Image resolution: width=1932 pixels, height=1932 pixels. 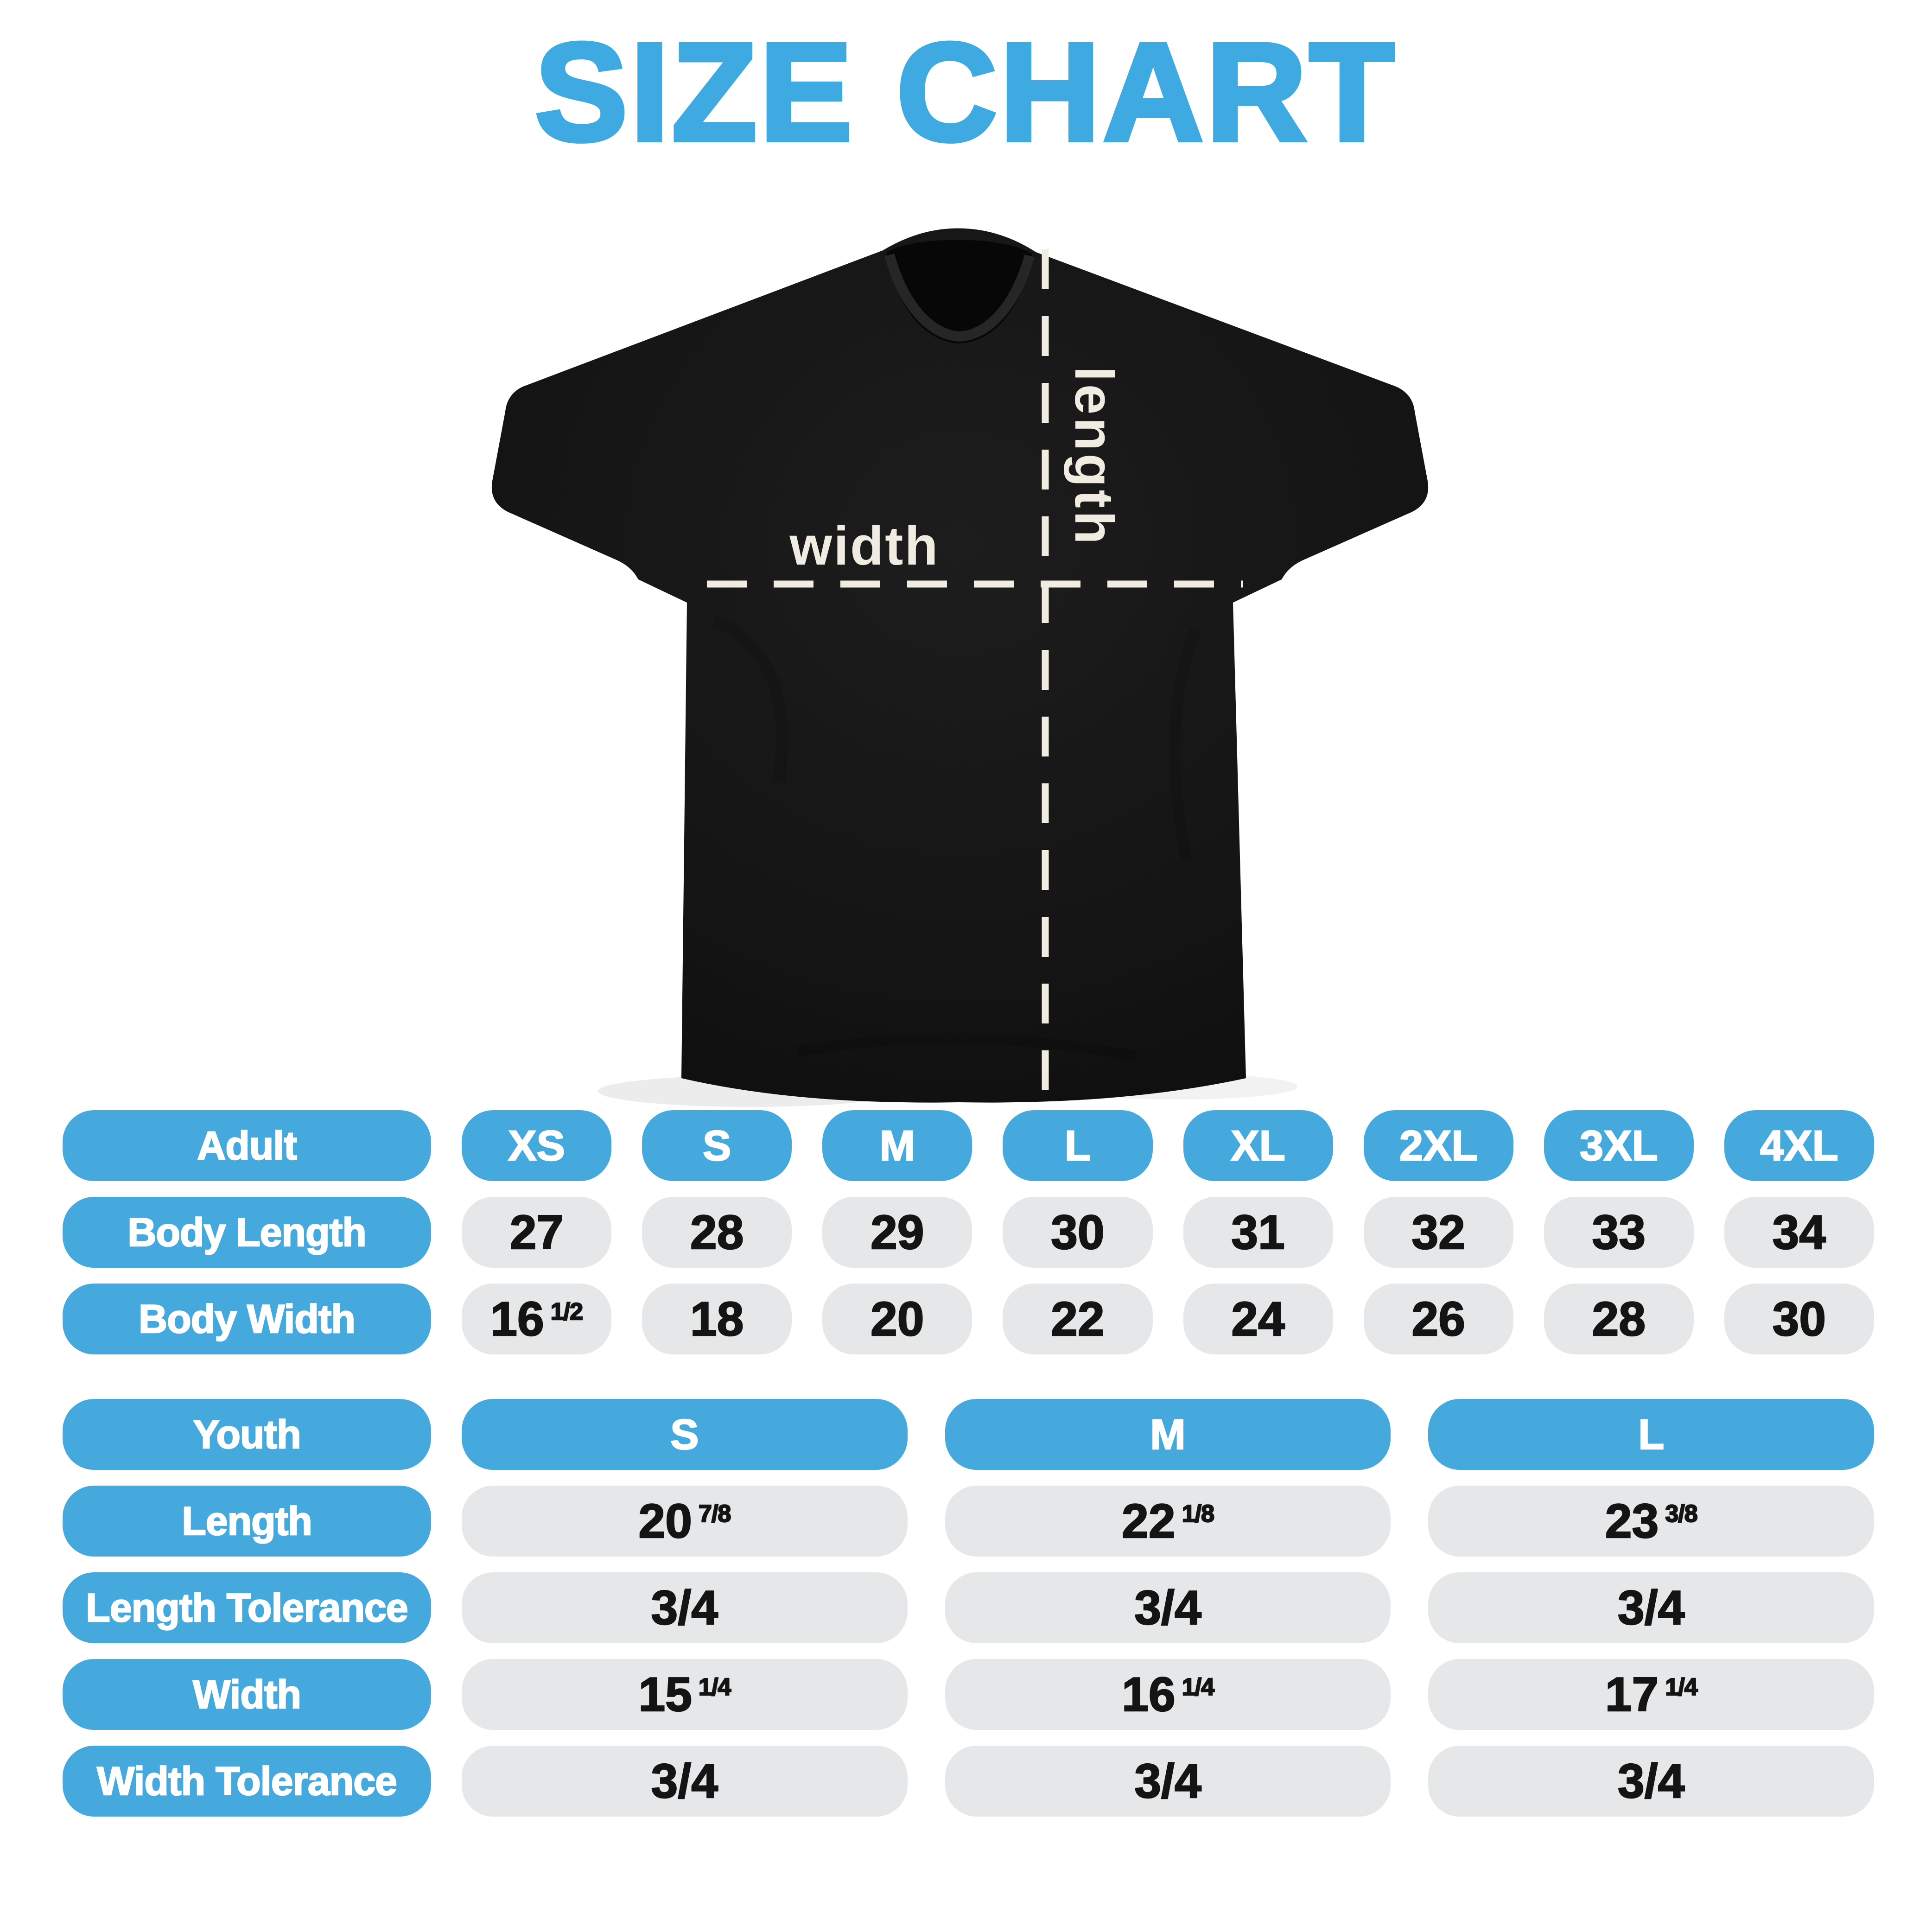 I want to click on row-label: Body Length, so click(x=247, y=1232).